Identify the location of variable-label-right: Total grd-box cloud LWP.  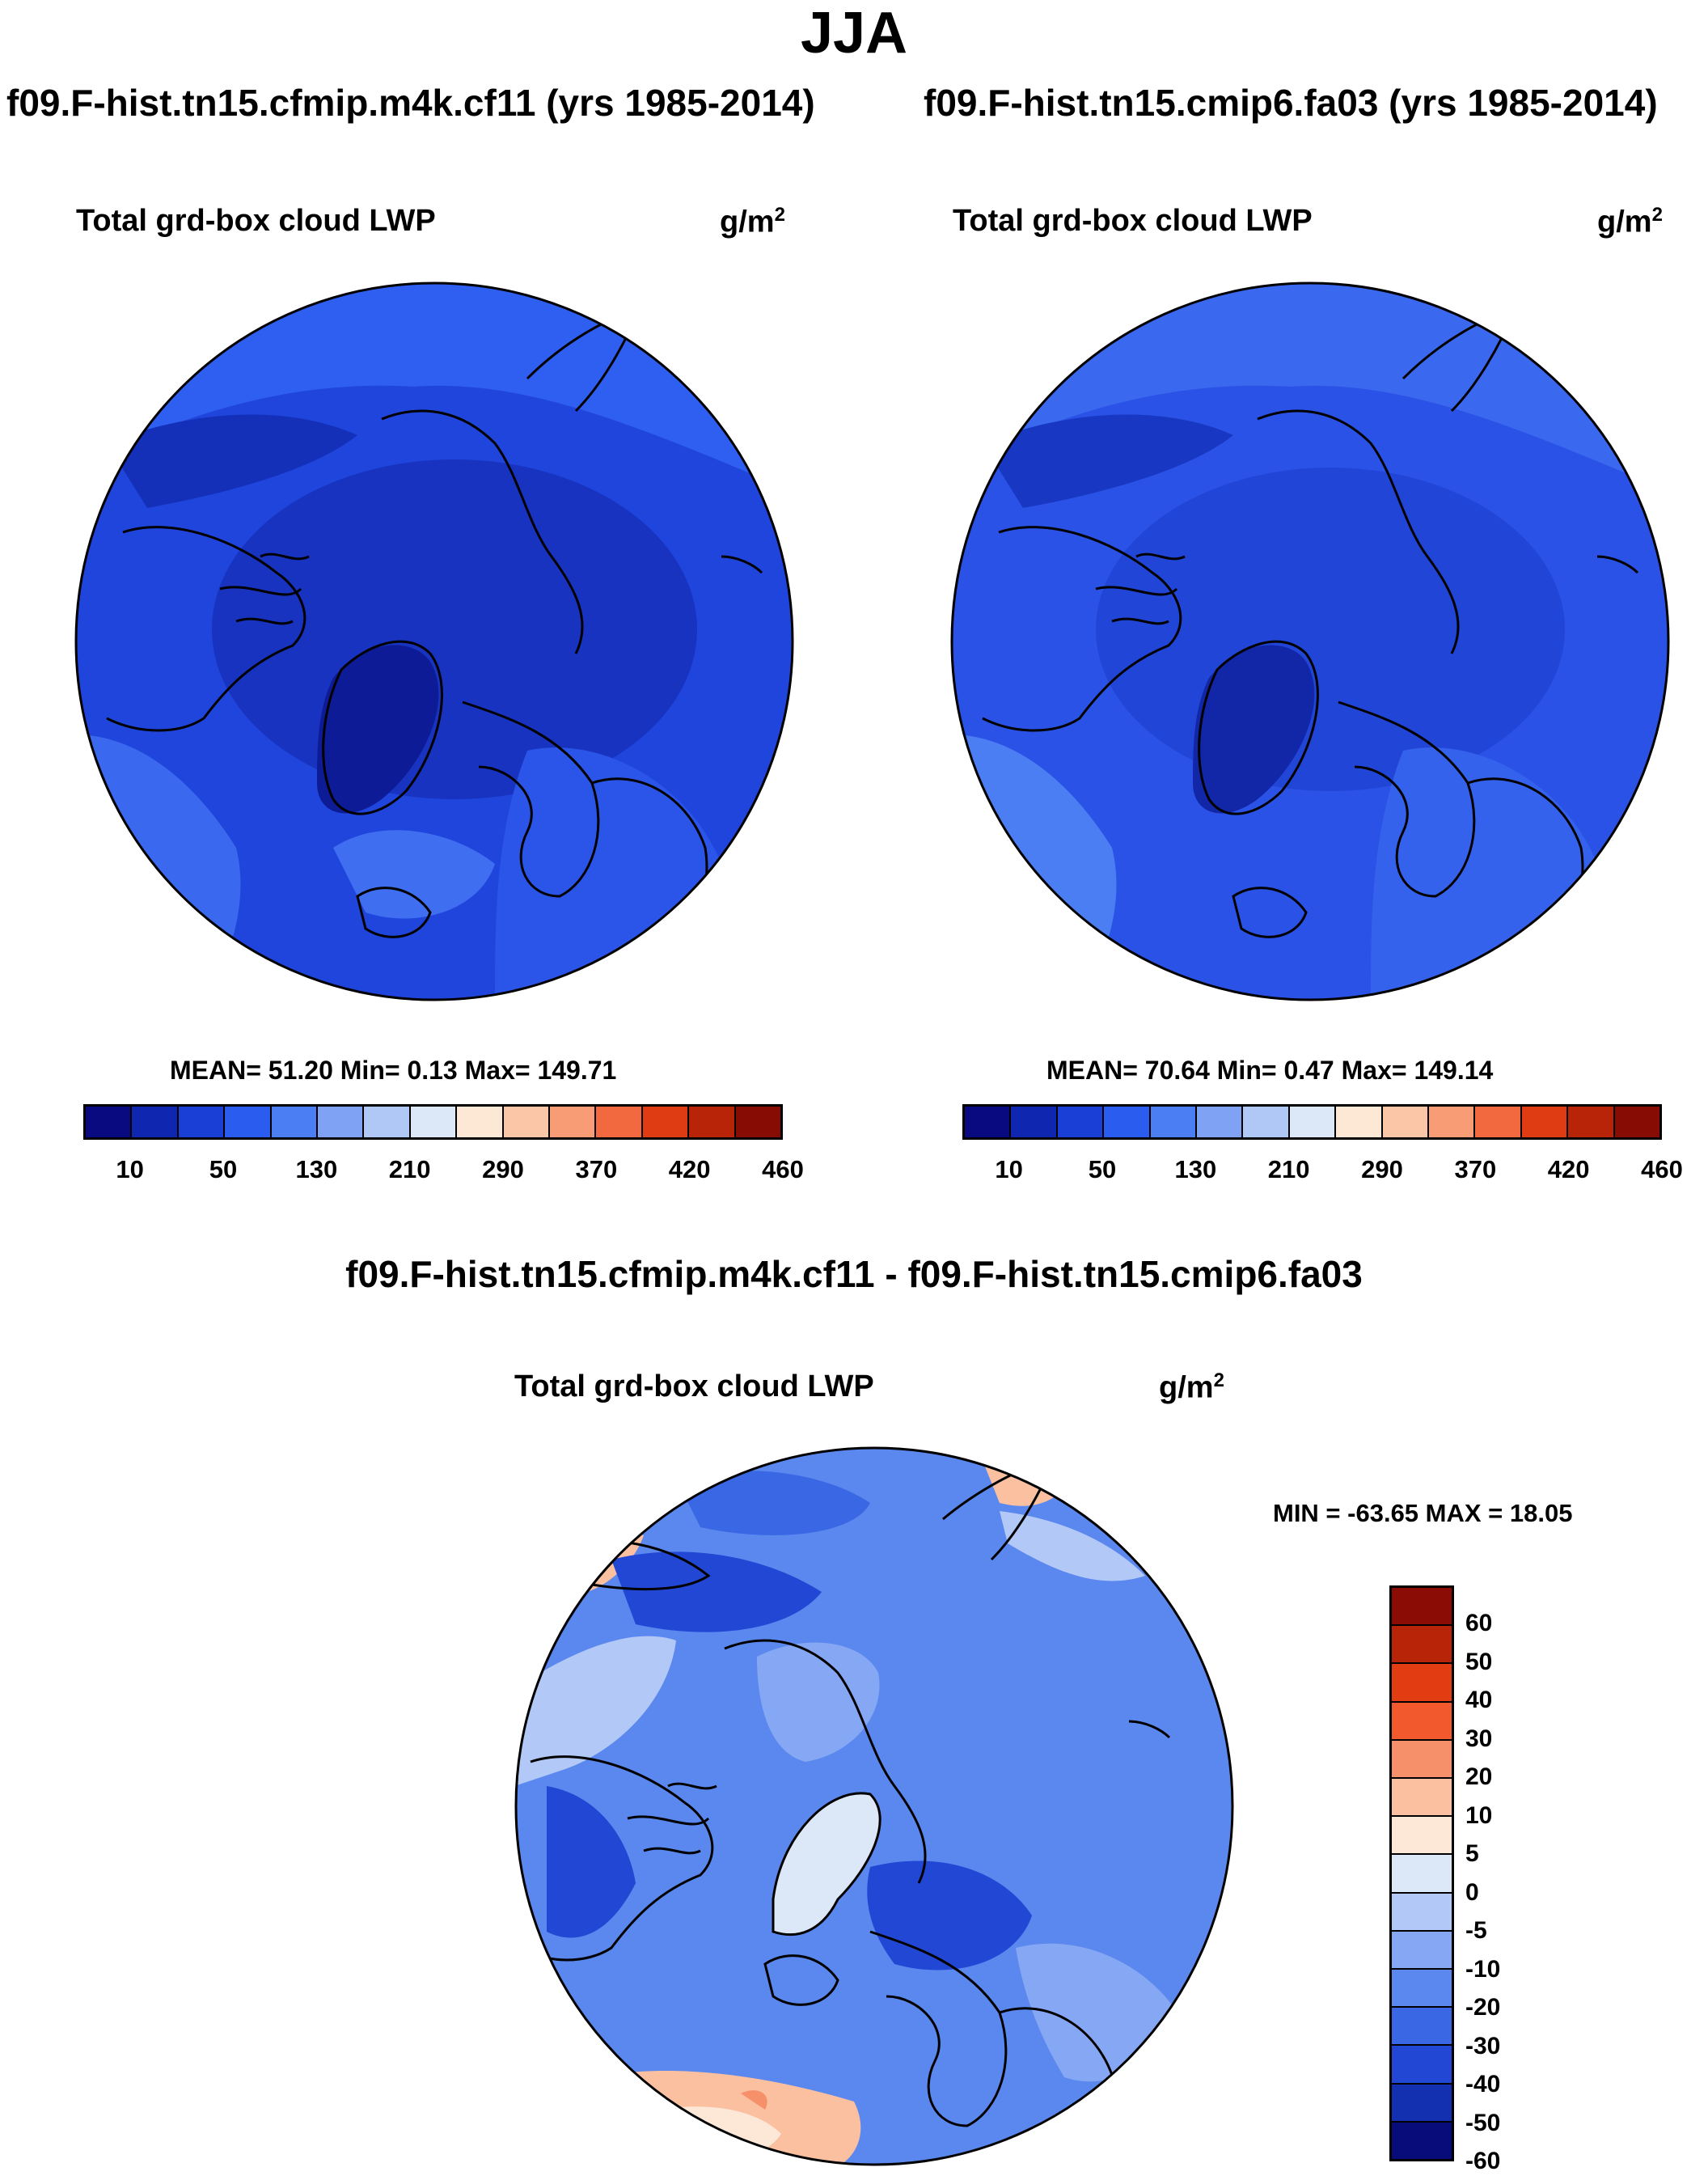
(1133, 221).